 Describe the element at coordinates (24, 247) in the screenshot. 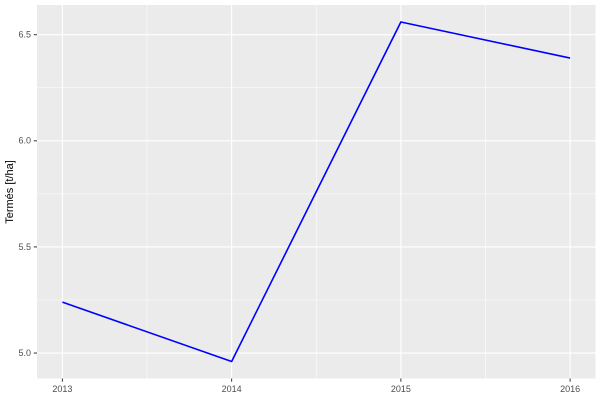

I see `y-tick-label: 5.5` at that location.